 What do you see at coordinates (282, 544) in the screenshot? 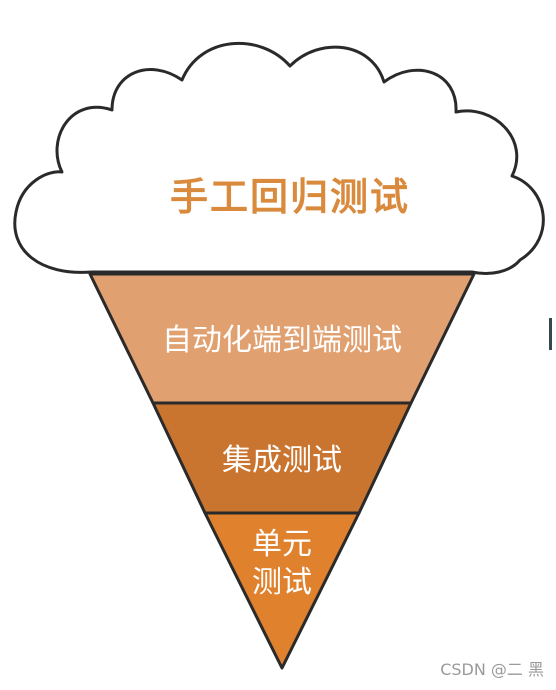
I see `layer-unit-label-line1: 单元` at bounding box center [282, 544].